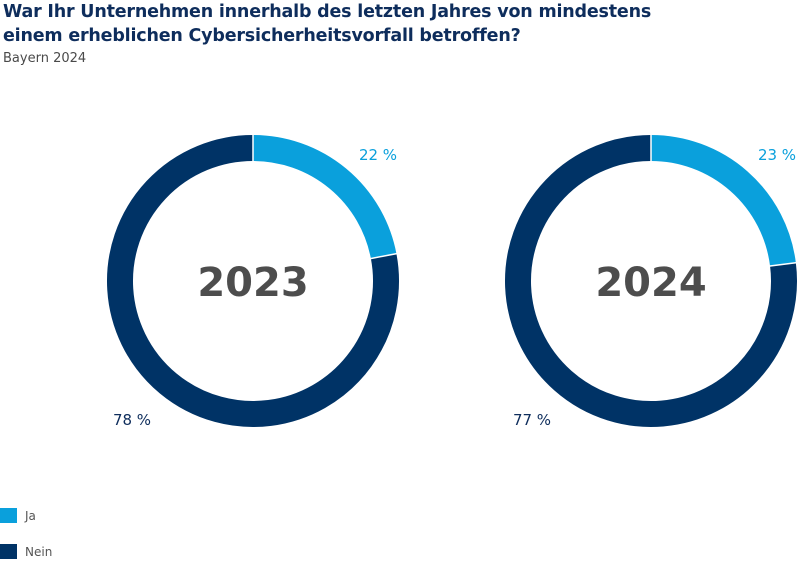 This screenshot has width=800, height=564. I want to click on legend-label-ja: Ja, so click(30, 516).